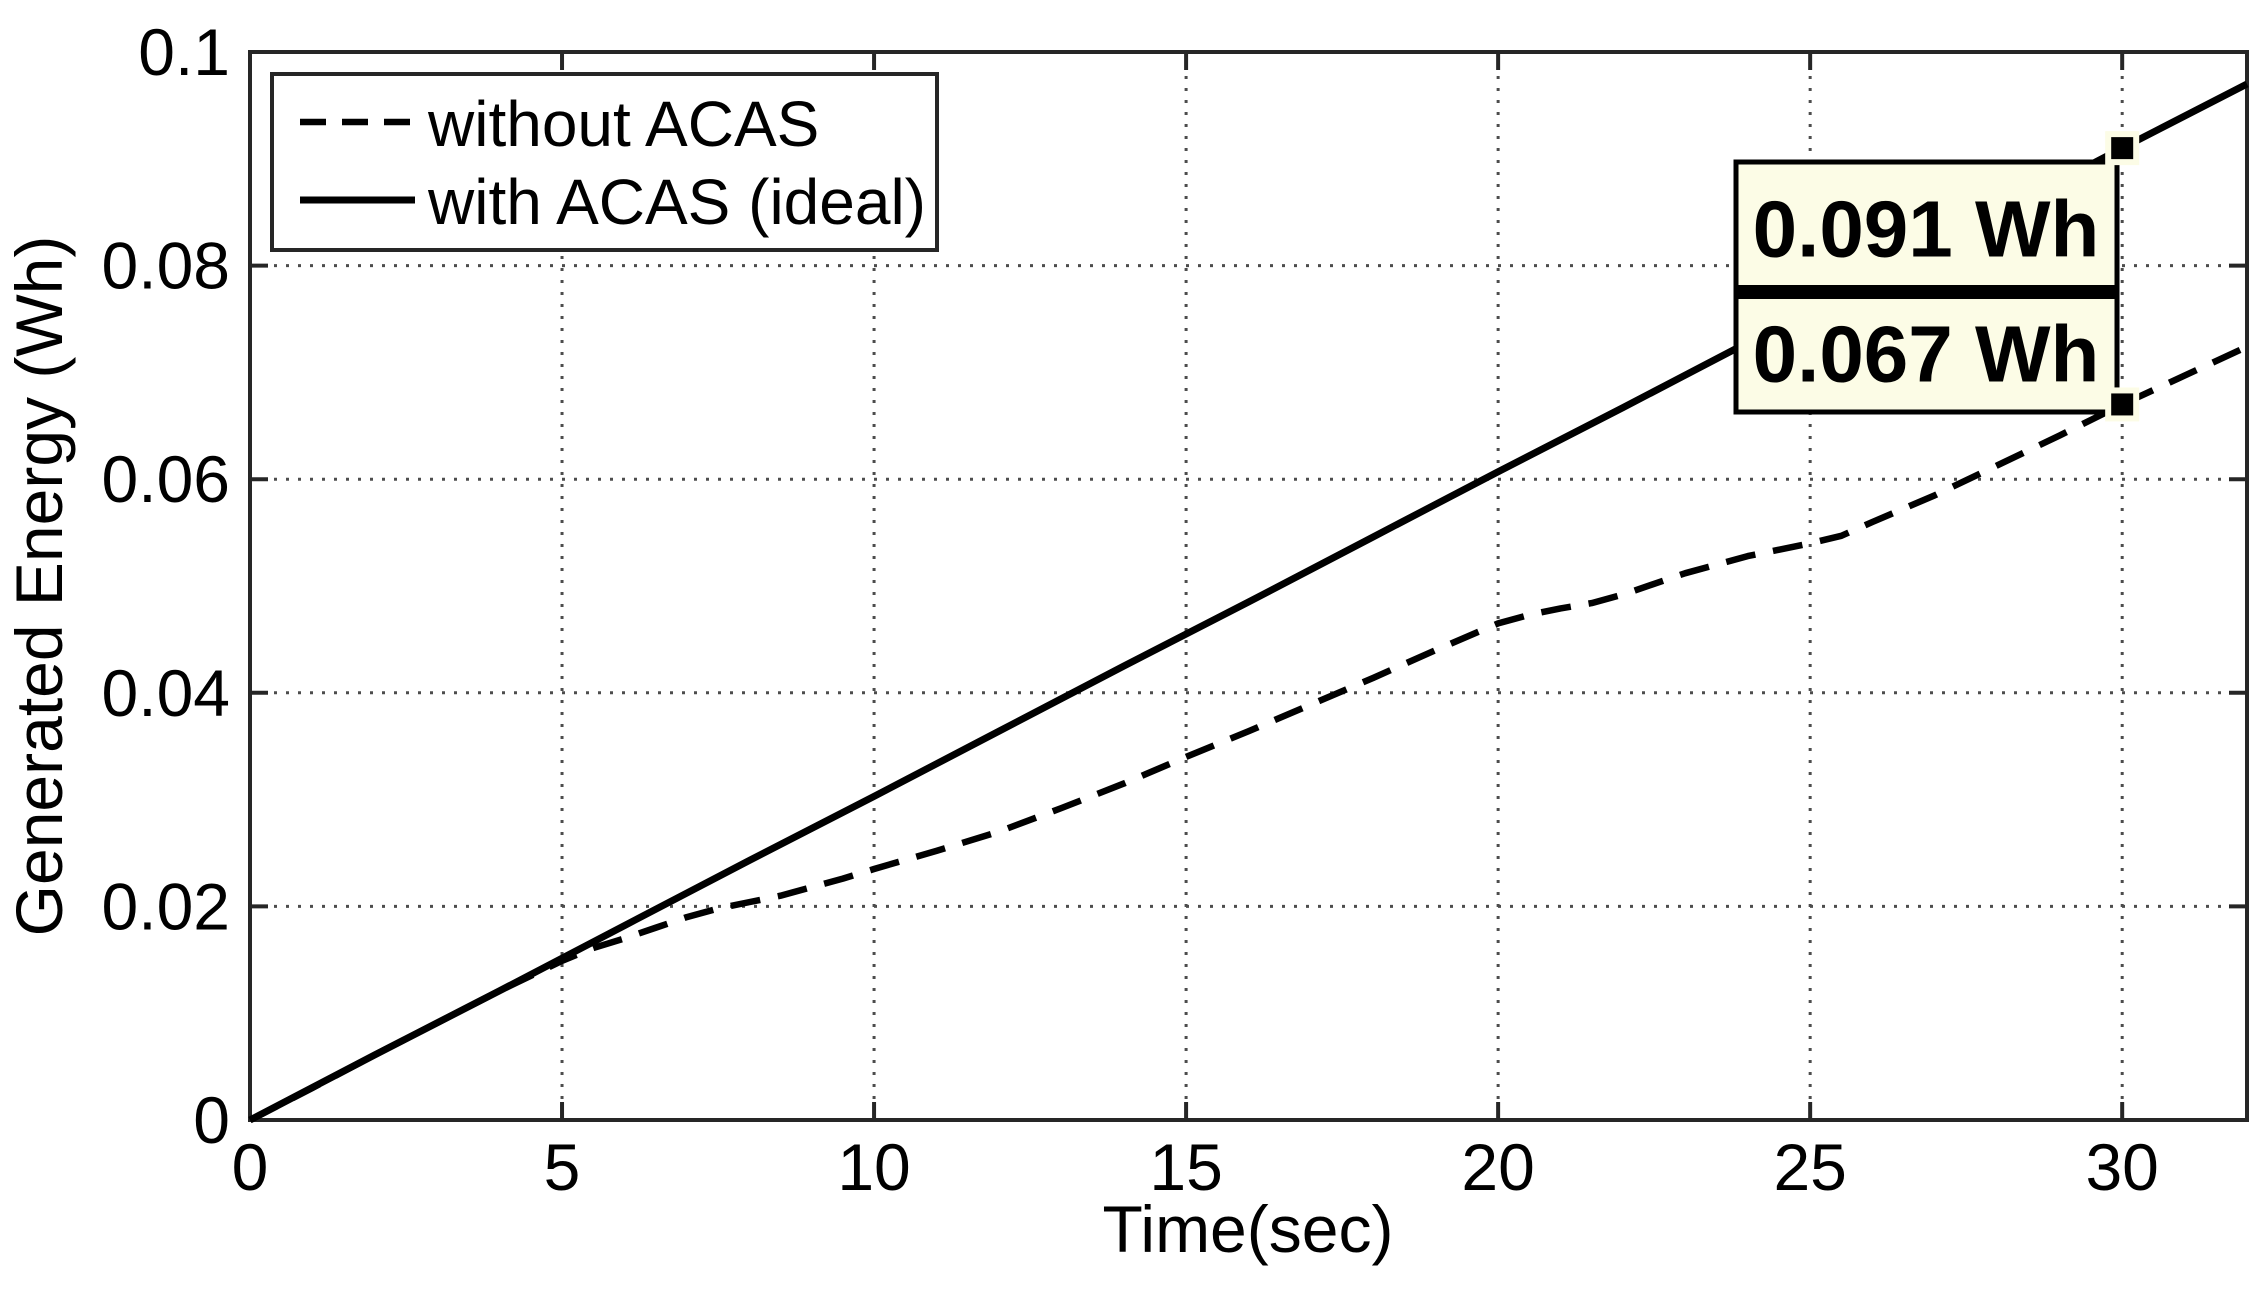 Image resolution: width=2265 pixels, height=1296 pixels. What do you see at coordinates (1248, 1229) in the screenshot?
I see `x-axis-label: Time(sec)` at bounding box center [1248, 1229].